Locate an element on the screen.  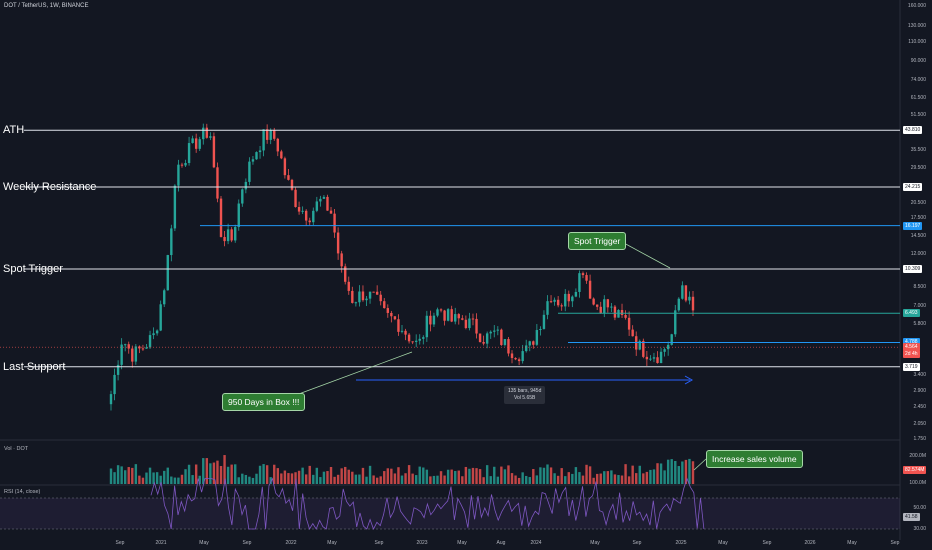
measure-arrowhead is located at coordinates (689, 380).